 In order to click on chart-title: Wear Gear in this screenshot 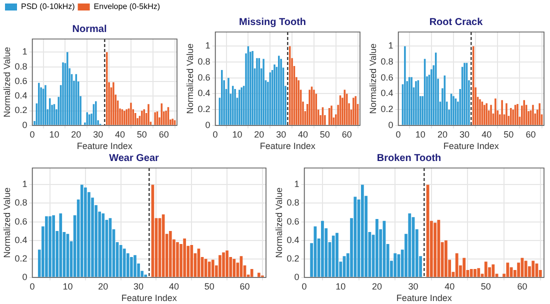, I will do `click(134, 158)`.